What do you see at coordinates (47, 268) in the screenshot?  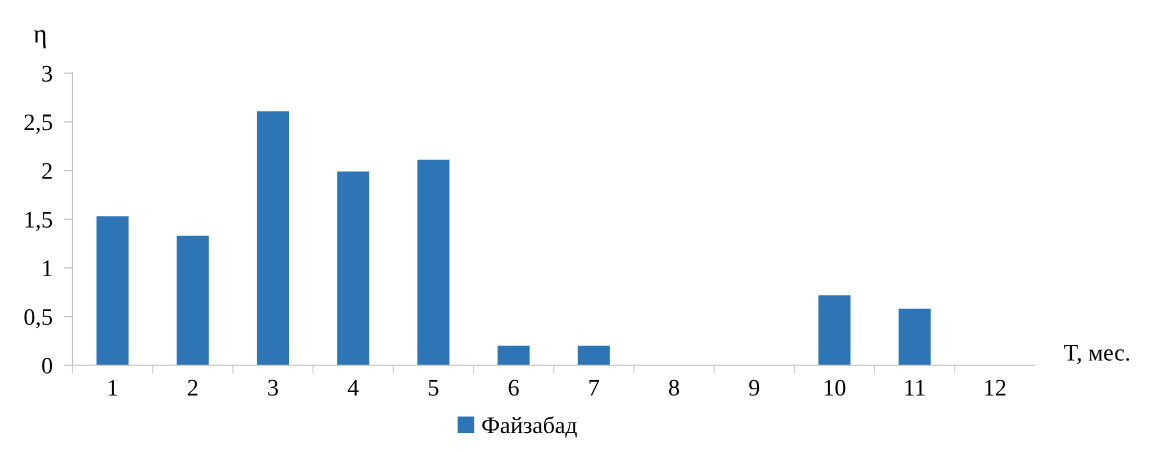 I see `y-tick-label: 1` at bounding box center [47, 268].